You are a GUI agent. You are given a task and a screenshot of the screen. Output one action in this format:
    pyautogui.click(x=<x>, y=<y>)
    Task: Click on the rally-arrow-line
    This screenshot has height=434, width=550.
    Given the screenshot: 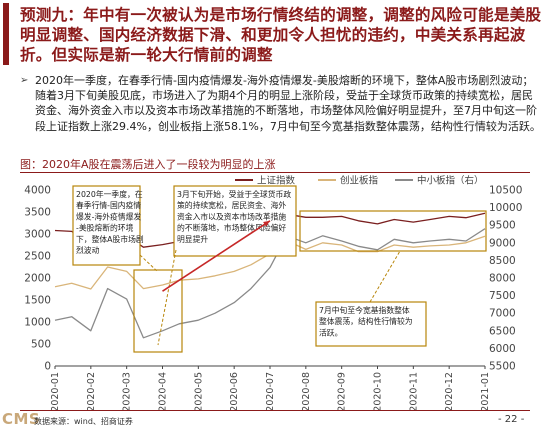 What is the action you would take?
    pyautogui.click(x=216, y=256)
    